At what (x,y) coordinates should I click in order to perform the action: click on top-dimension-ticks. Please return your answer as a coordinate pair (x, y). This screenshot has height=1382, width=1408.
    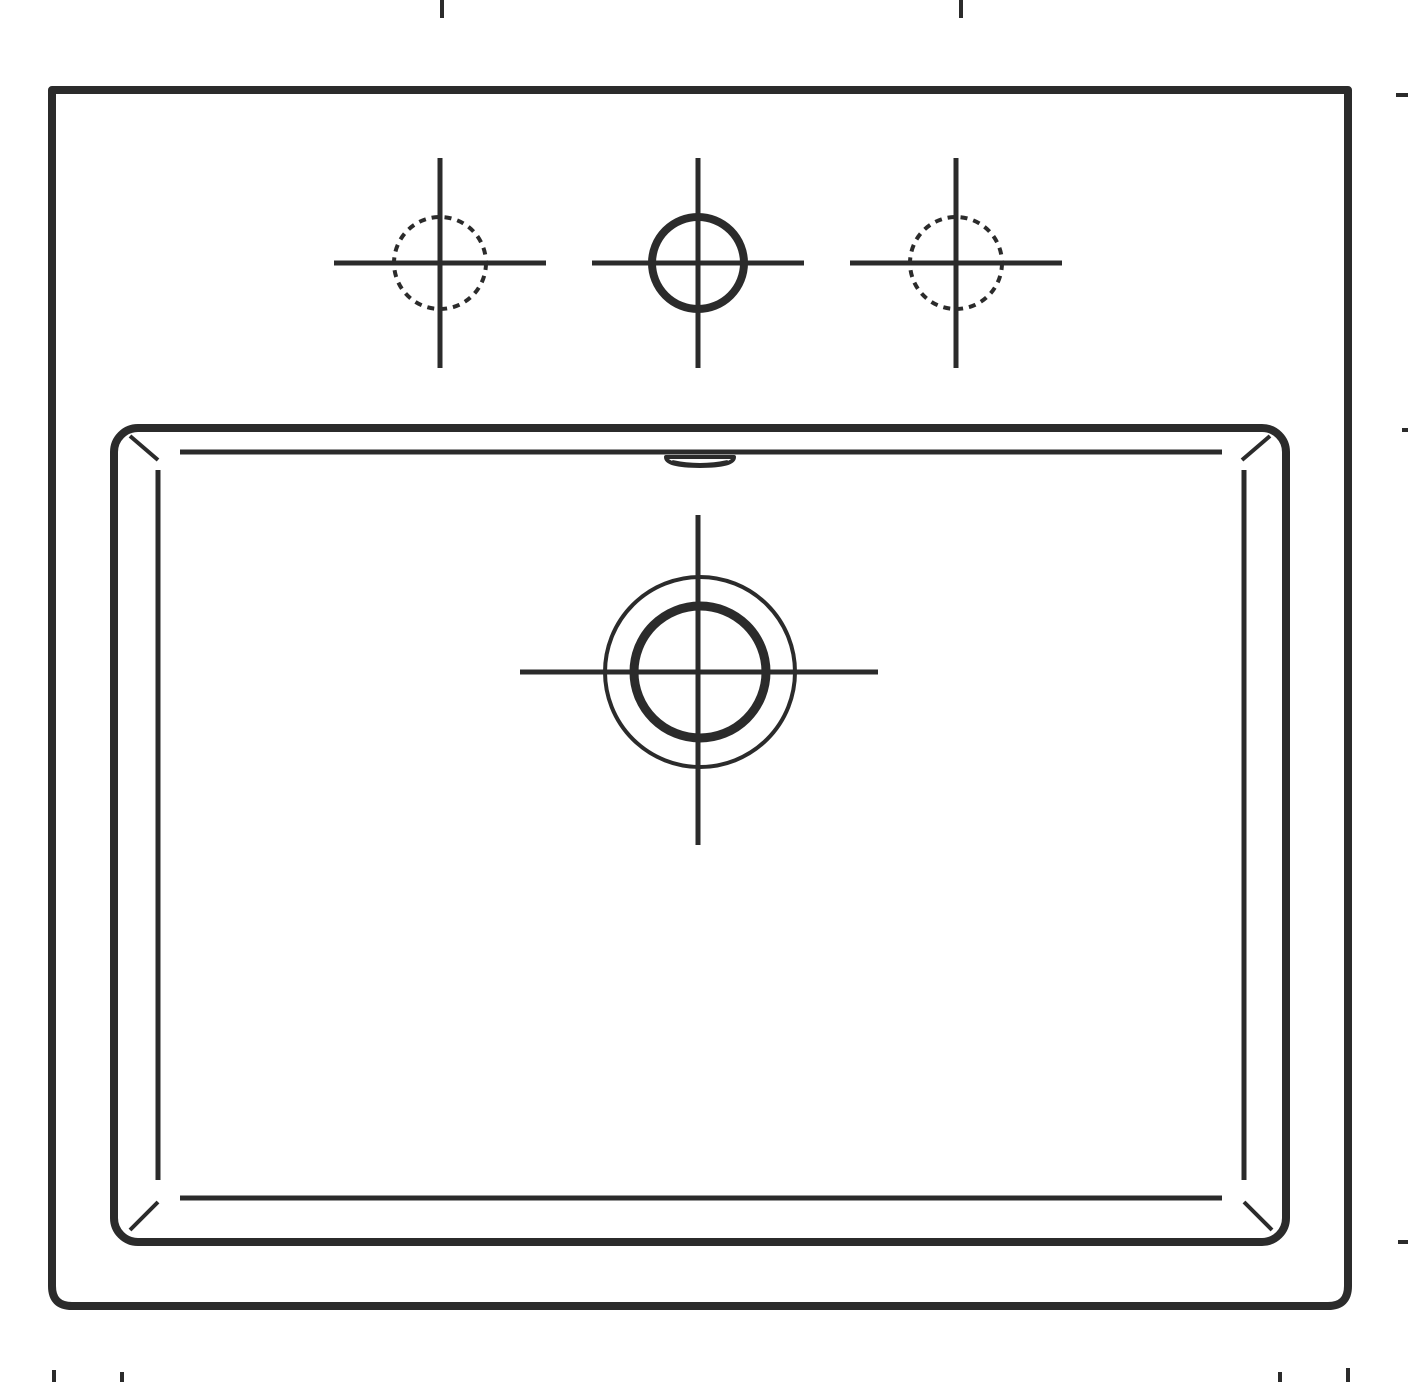
    Looking at the image, I should click on (701, 9).